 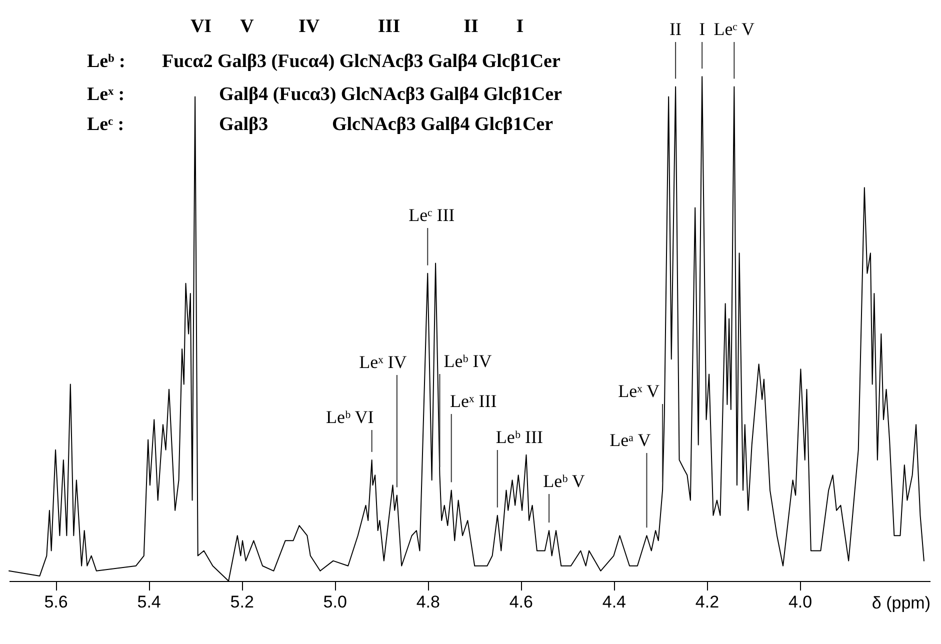 What do you see at coordinates (201, 26) in the screenshot?
I see `text: VI` at bounding box center [201, 26].